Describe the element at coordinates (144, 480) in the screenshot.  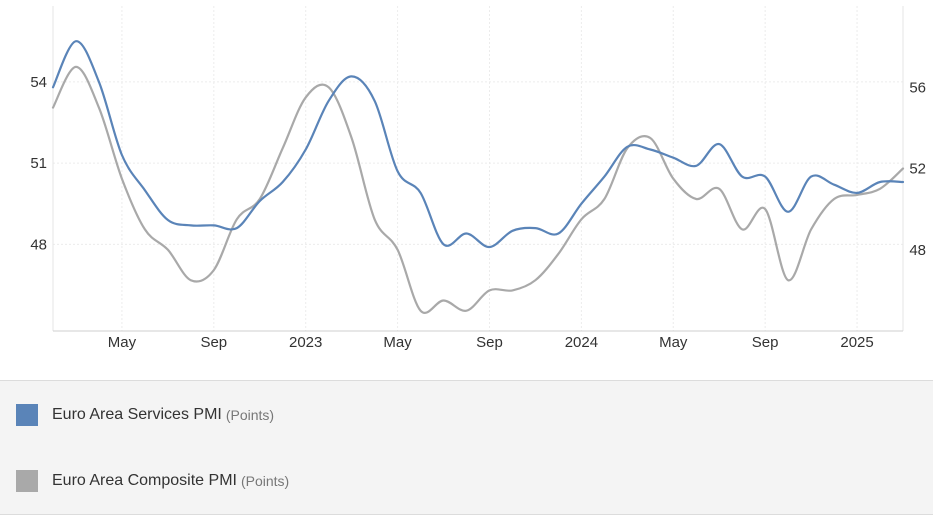
I see `legend-label-composite: Euro Area Composite PMI` at that location.